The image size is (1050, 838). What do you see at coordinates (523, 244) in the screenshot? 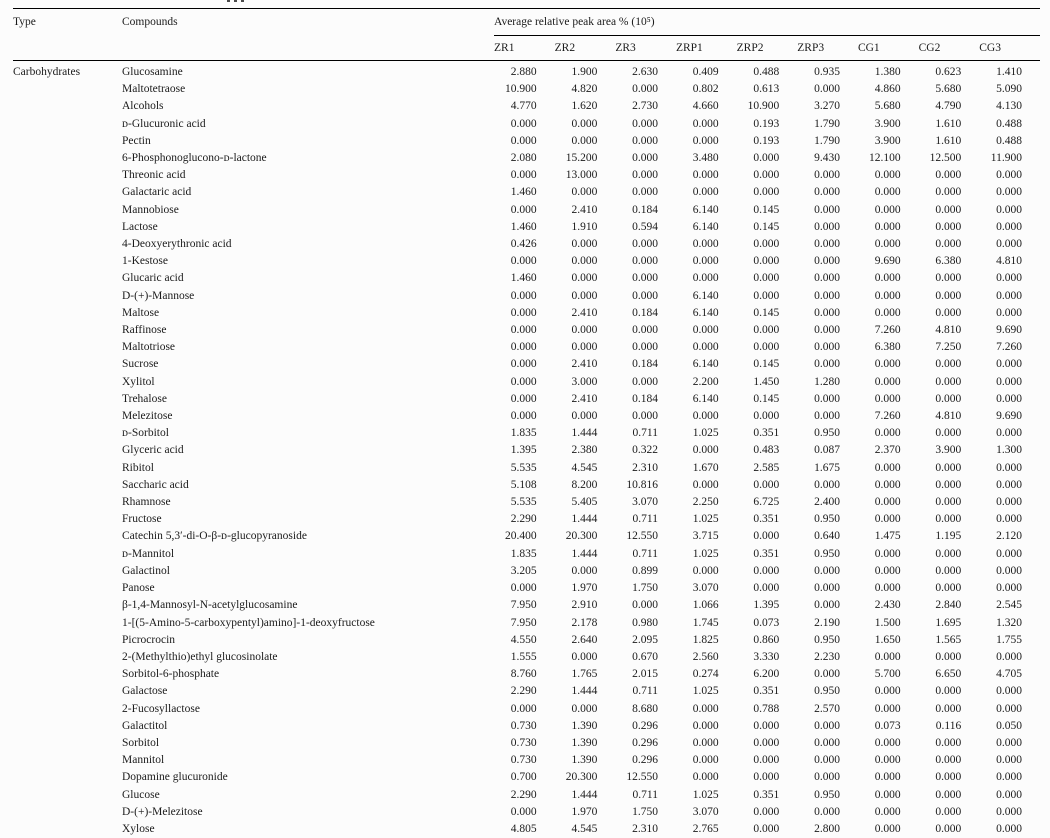
I see `value-cell: 0.426` at bounding box center [523, 244].